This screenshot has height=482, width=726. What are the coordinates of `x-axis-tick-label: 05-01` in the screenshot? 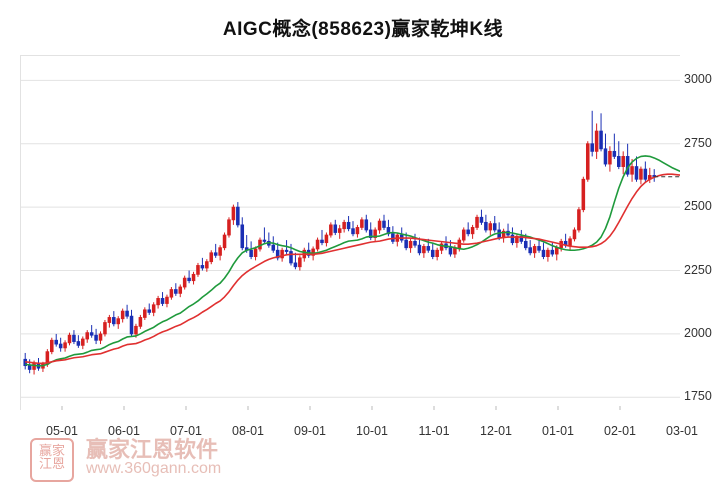 It's located at (62, 431).